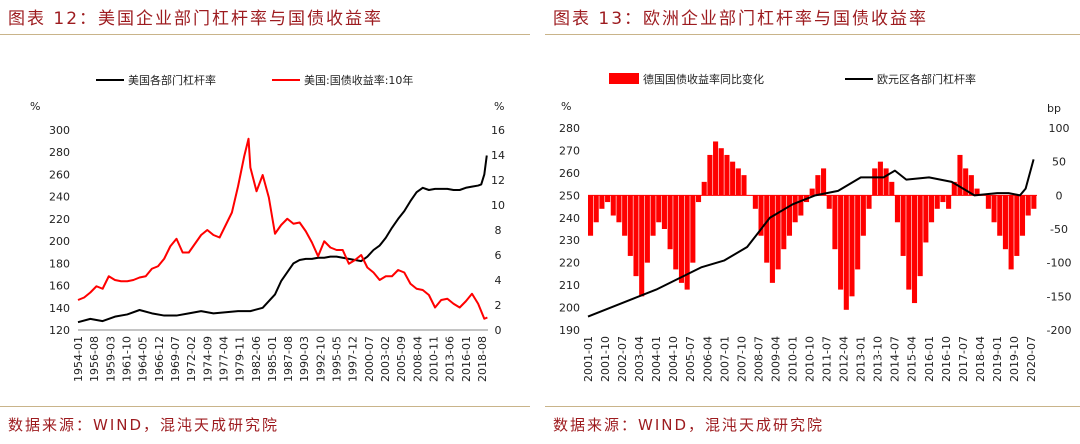 Image resolution: width=1080 pixels, height=444 pixels. Describe the element at coordinates (639, 359) in the screenshot. I see `x-tick-label: 2003-04` at that location.